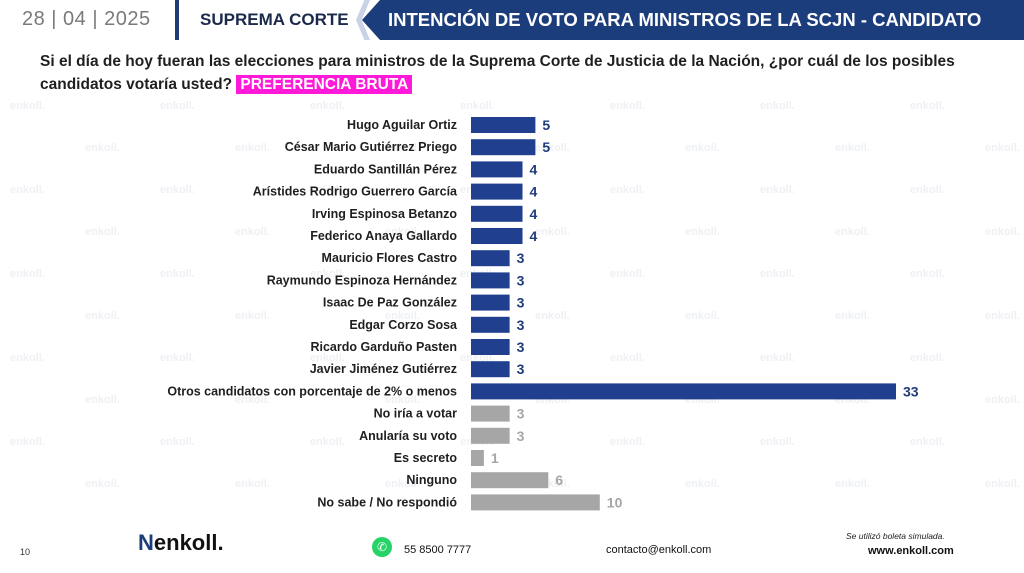  Describe the element at coordinates (383, 369) in the screenshot. I see `category-label: Javier Jiménez Gutiérrez` at that location.